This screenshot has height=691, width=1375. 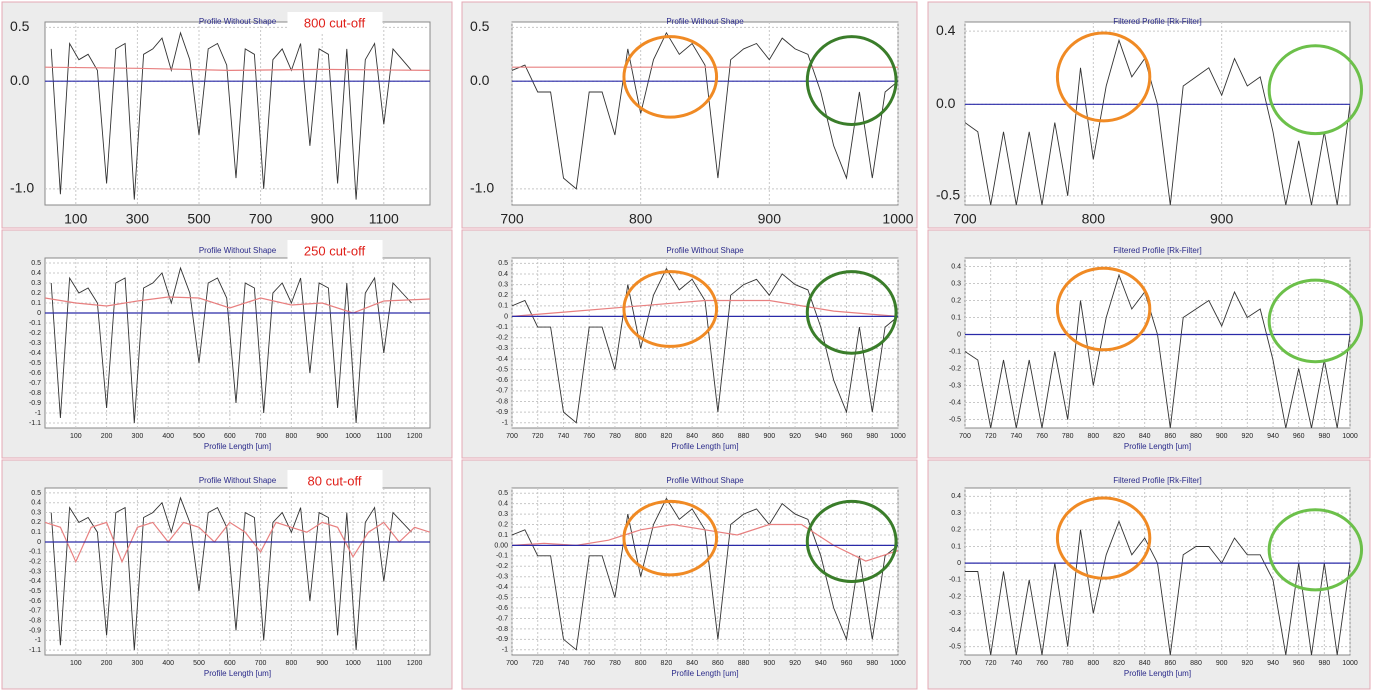 What do you see at coordinates (482, 188) in the screenshot?
I see `y-tick-label: -1.0` at bounding box center [482, 188].